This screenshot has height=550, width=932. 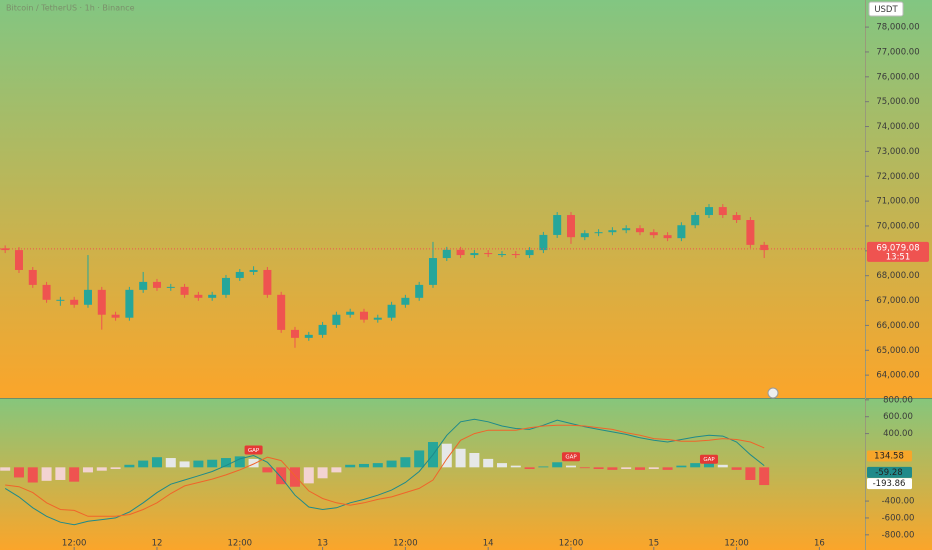 What do you see at coordinates (898, 417) in the screenshot?
I see `y-tick-label: 600.00` at bounding box center [898, 417].